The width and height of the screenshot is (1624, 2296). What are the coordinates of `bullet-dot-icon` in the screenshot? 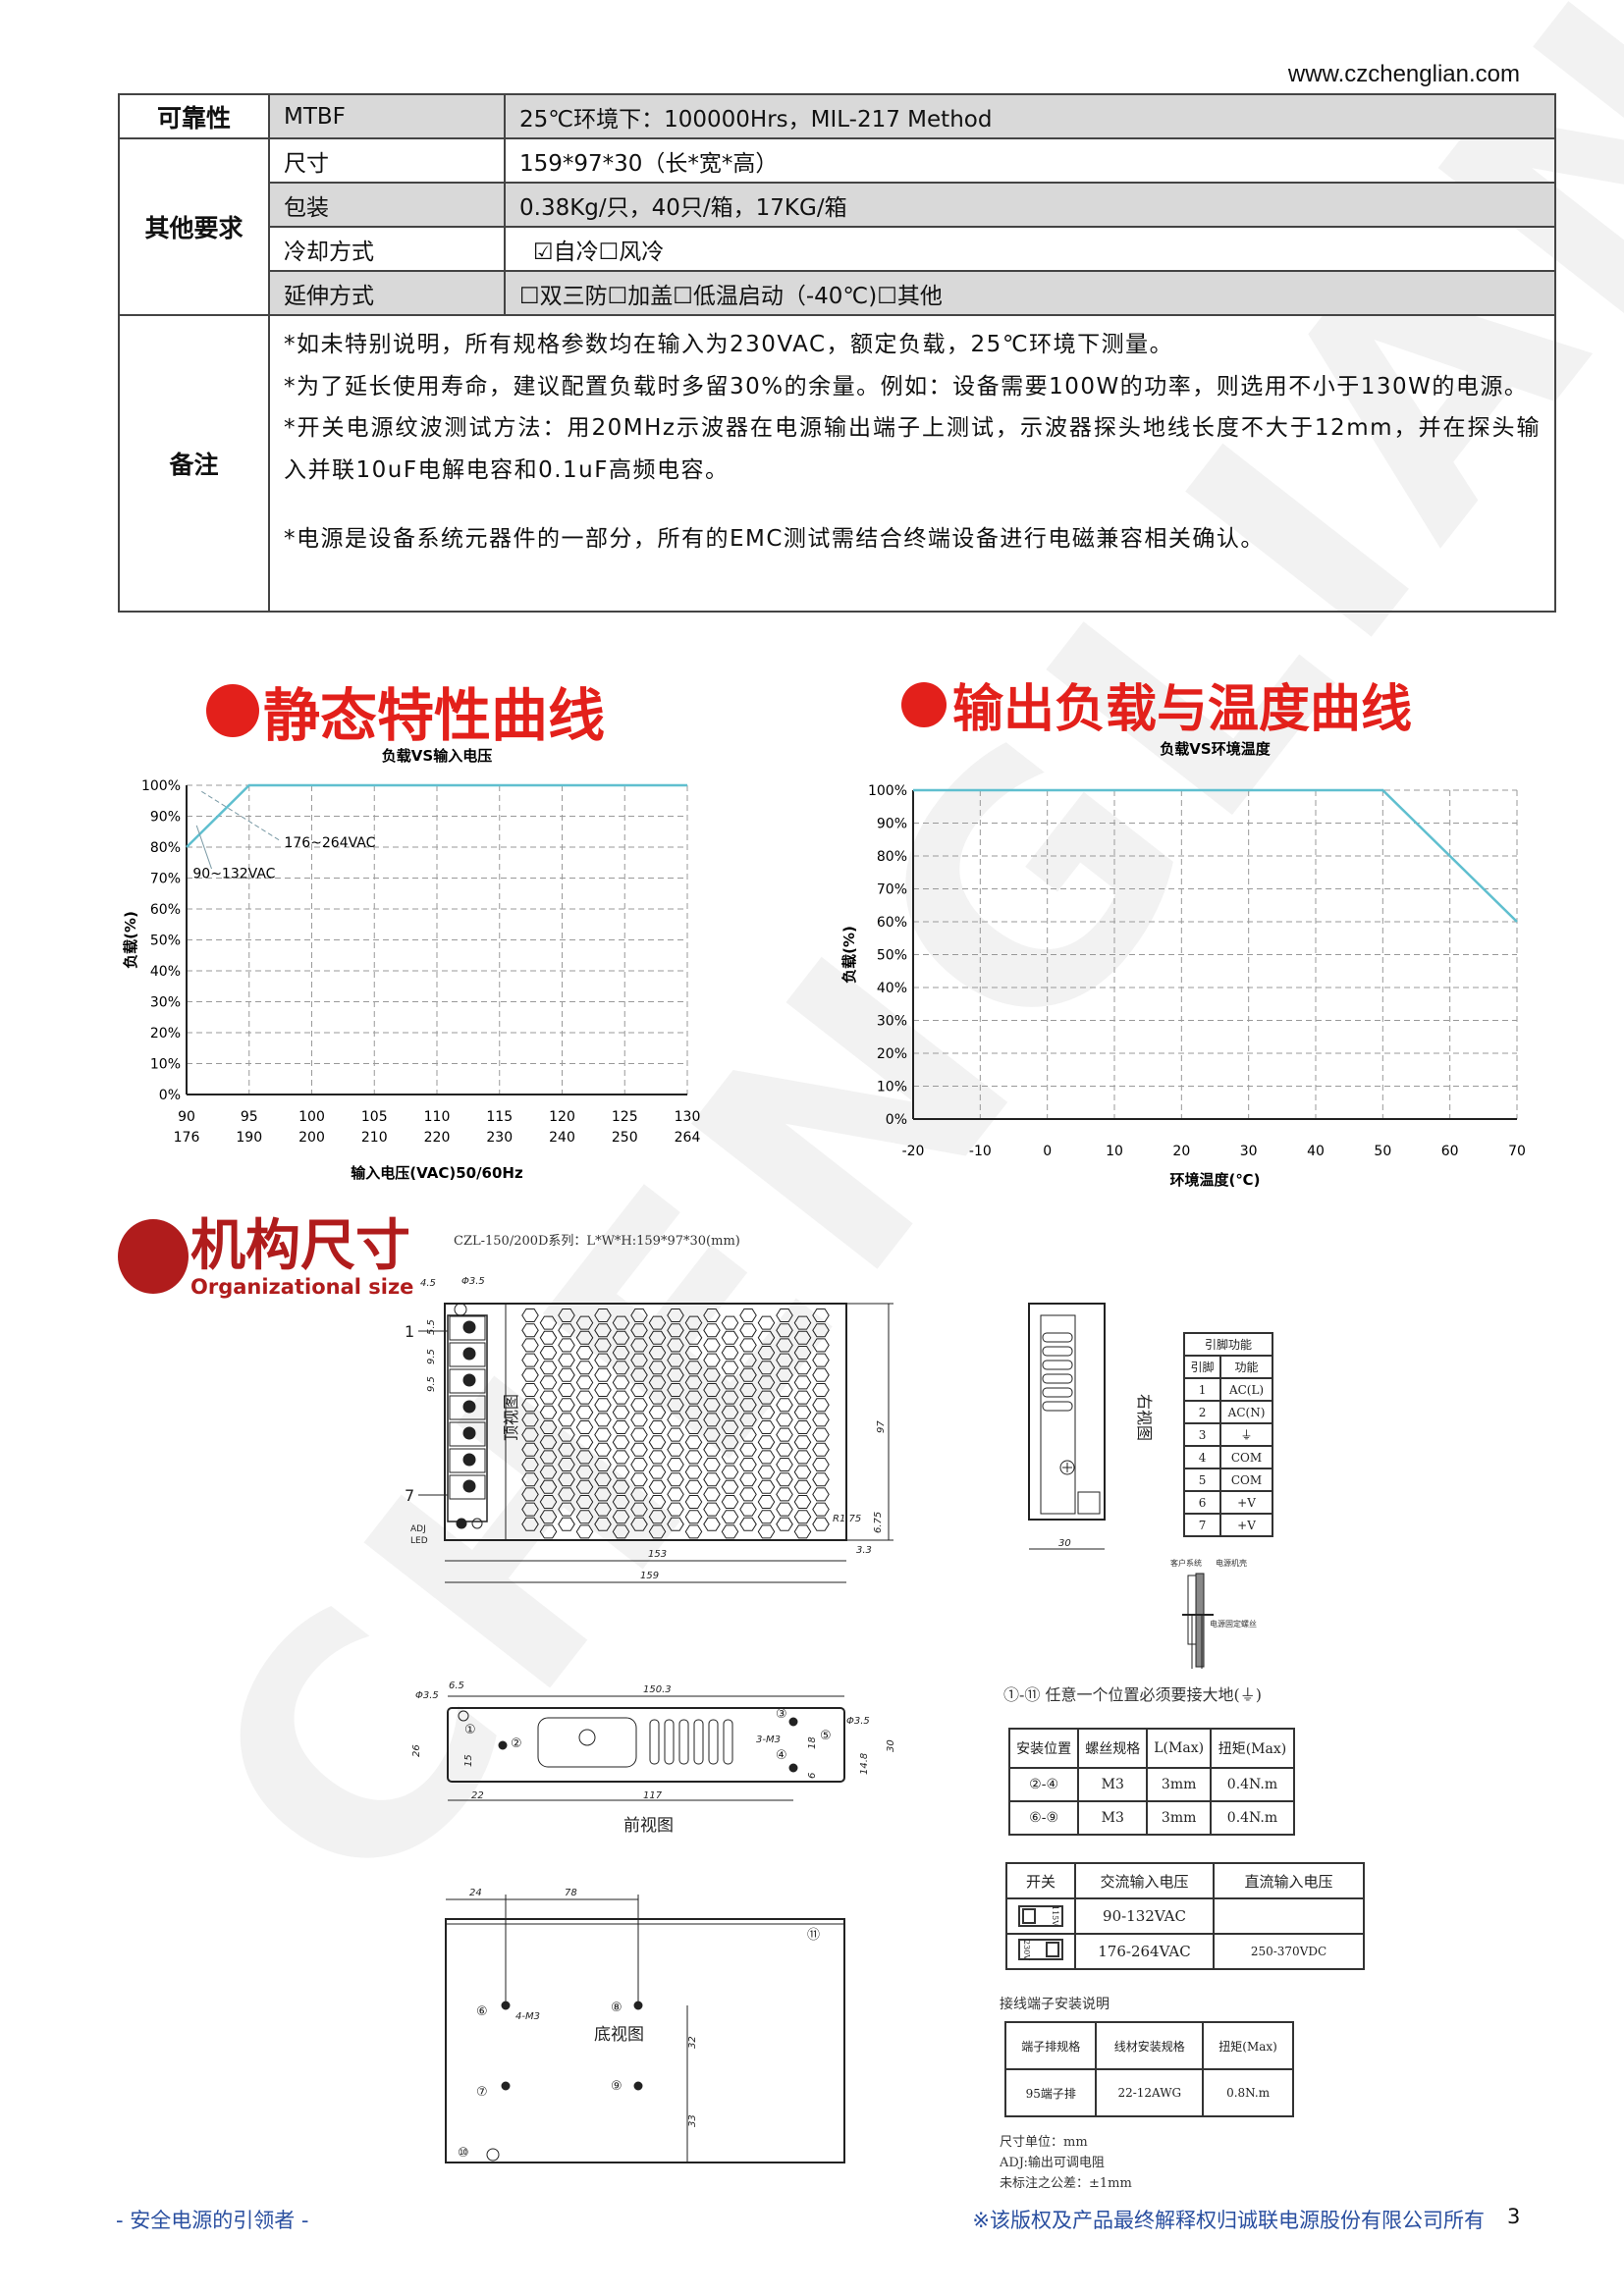 It's located at (232, 711).